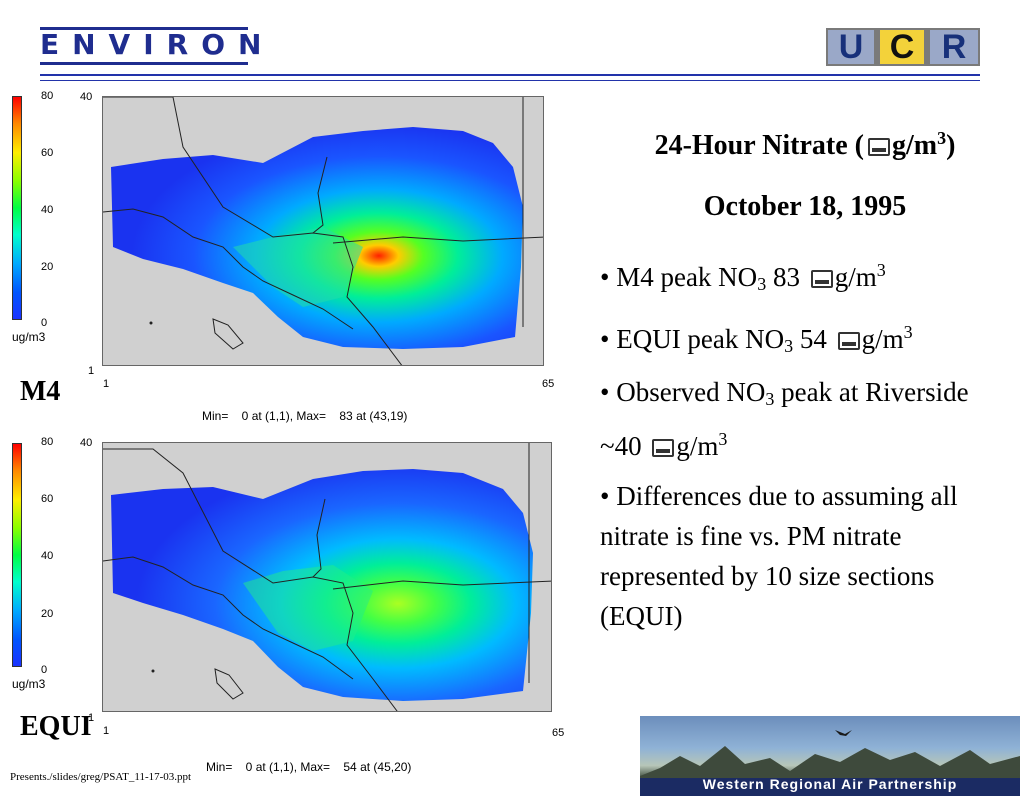  Describe the element at coordinates (47, 153) in the screenshot. I see `m4-legend-tick: 60` at that location.